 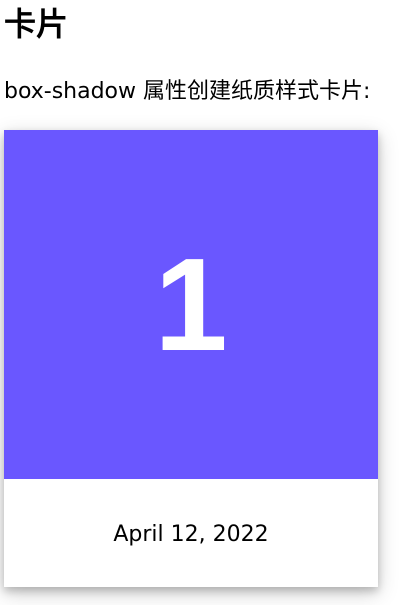 What do you see at coordinates (36, 24) in the screenshot?
I see `page-title: 卡片` at bounding box center [36, 24].